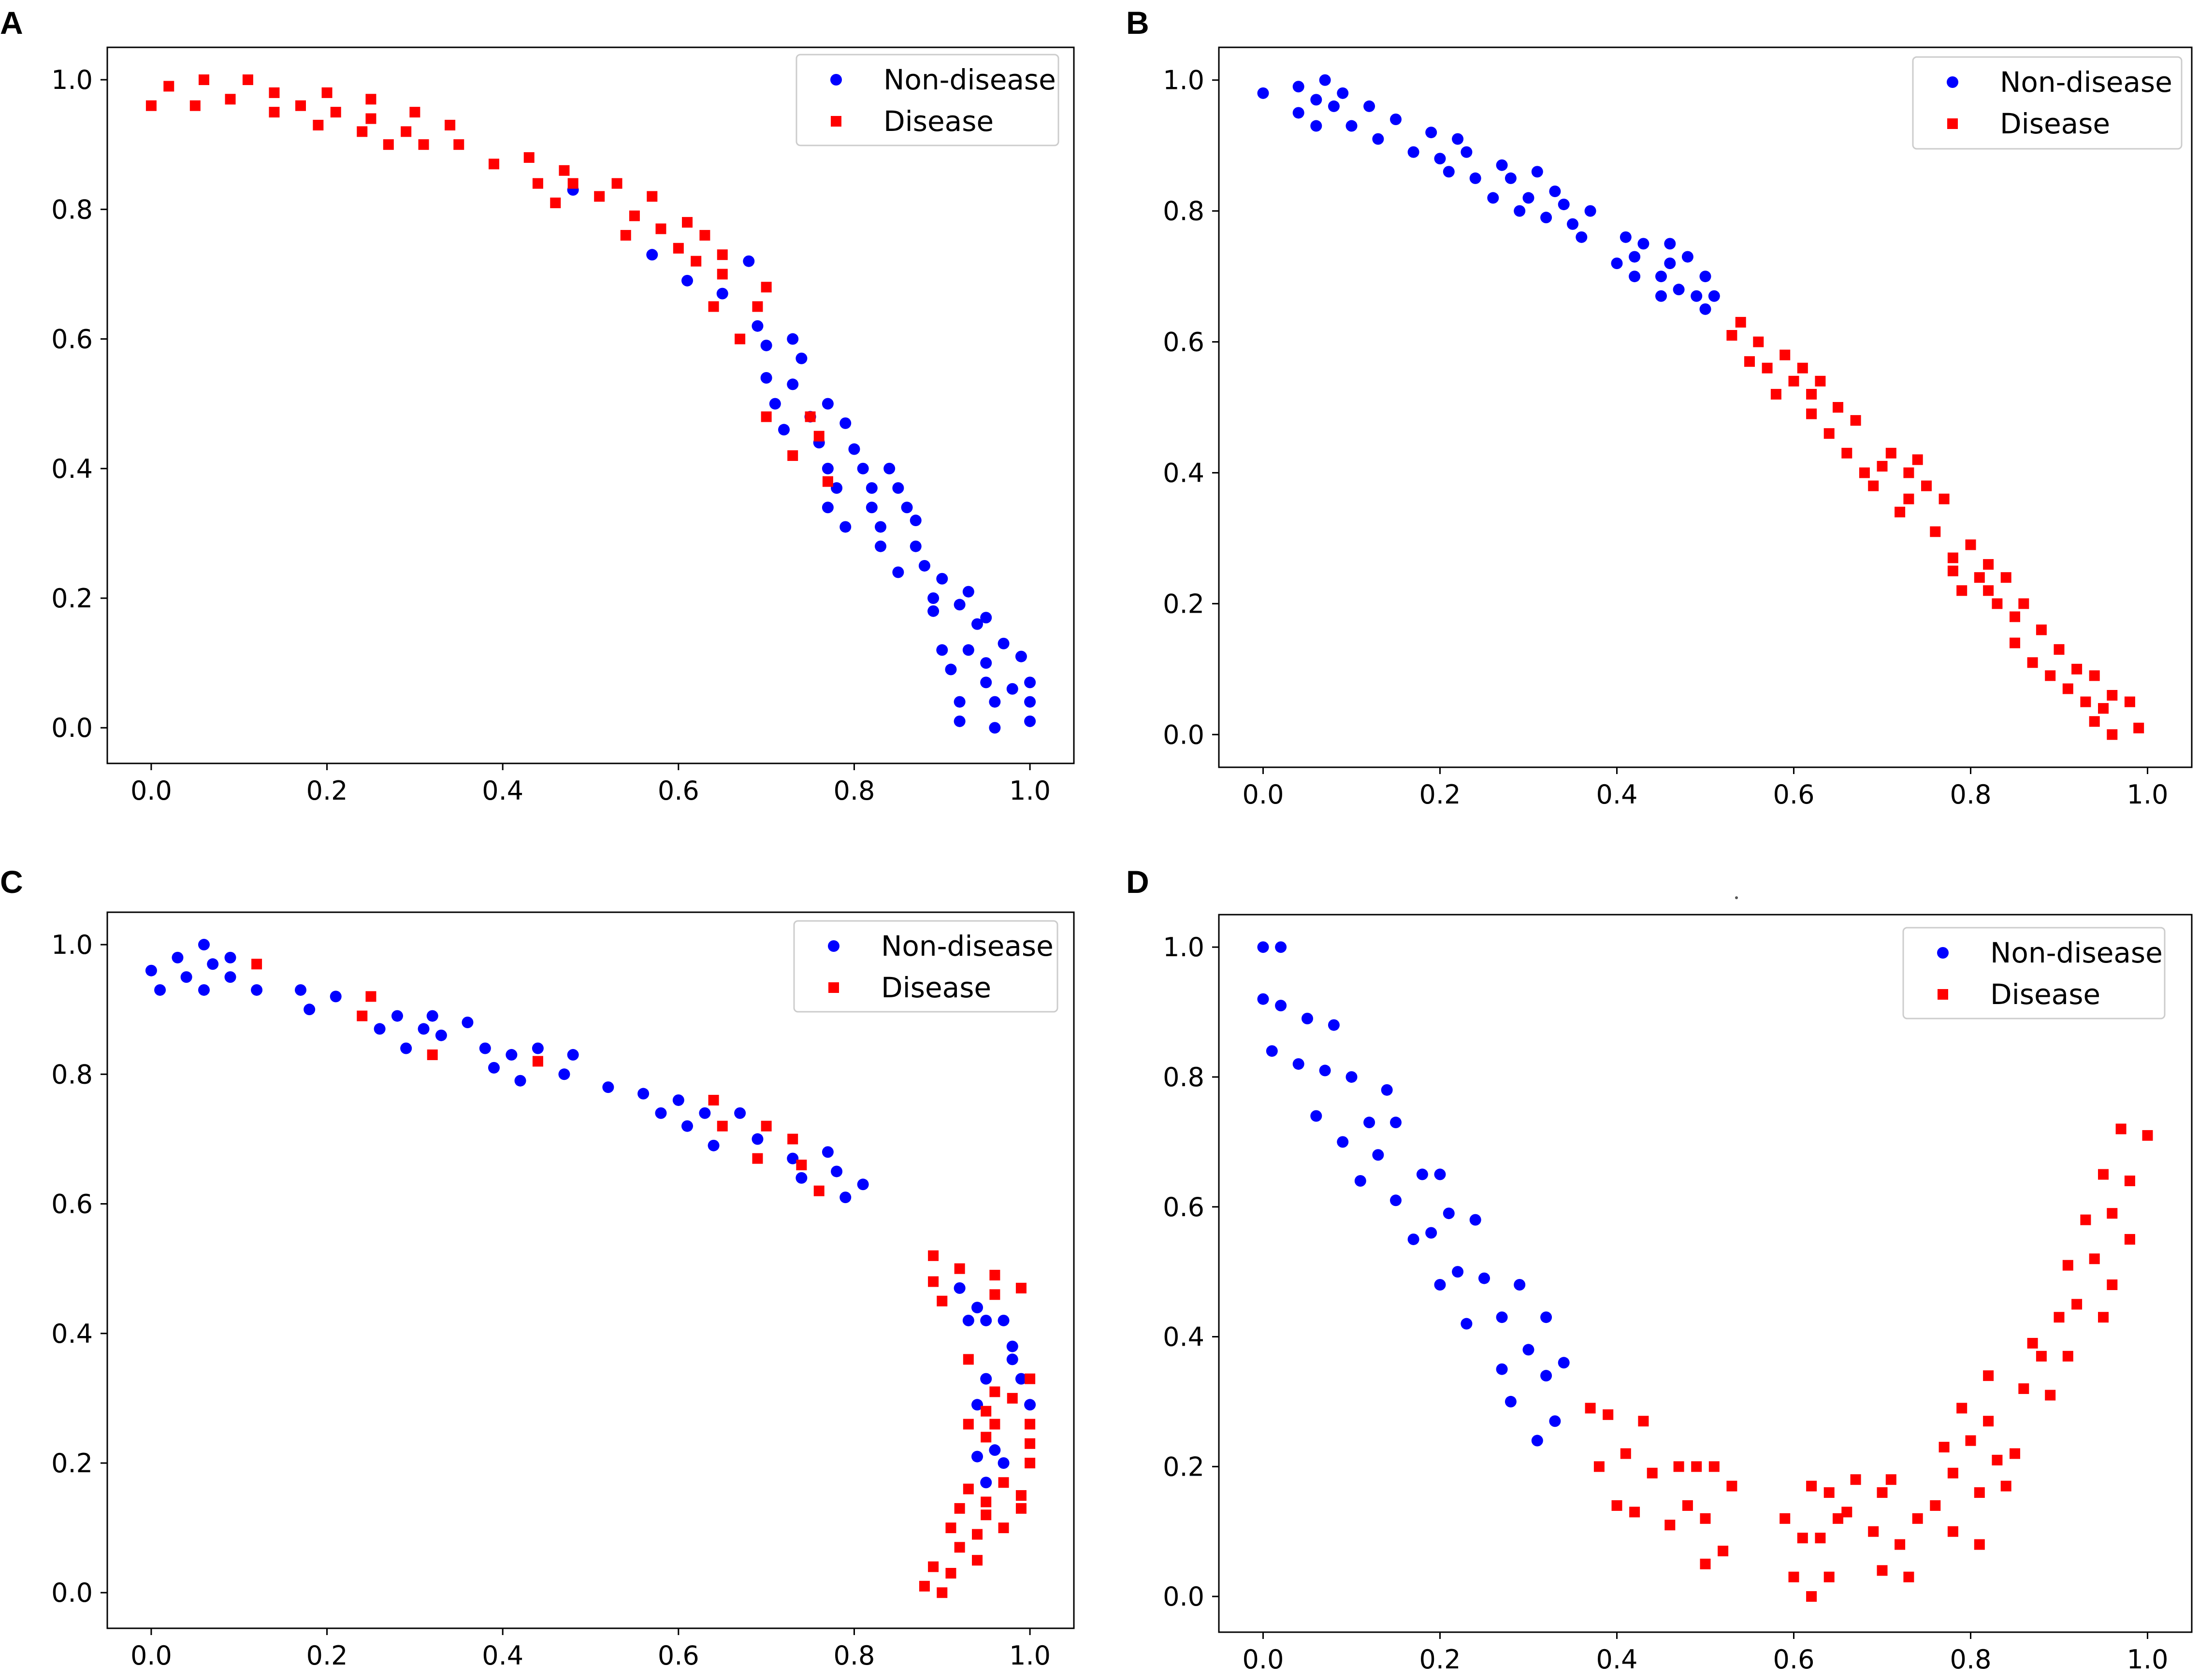  I want to click on panel-d-legend-non-disease-label: Non-disease, so click(2076, 952).